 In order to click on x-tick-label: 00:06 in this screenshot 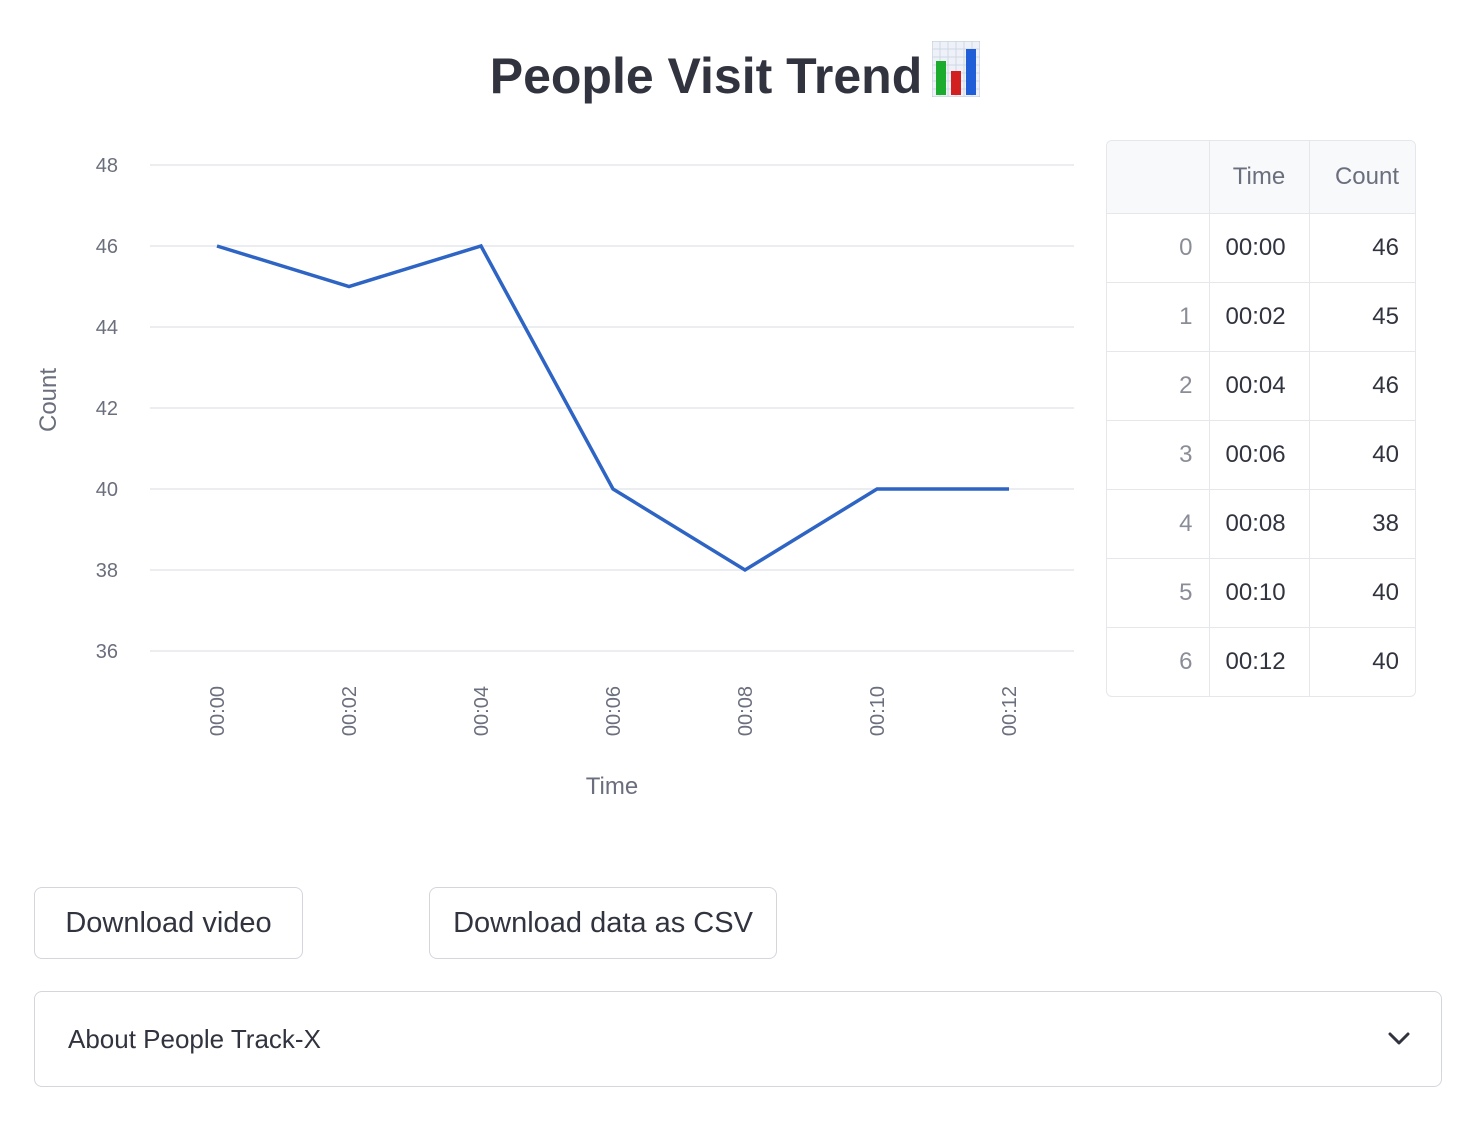, I will do `click(614, 711)`.